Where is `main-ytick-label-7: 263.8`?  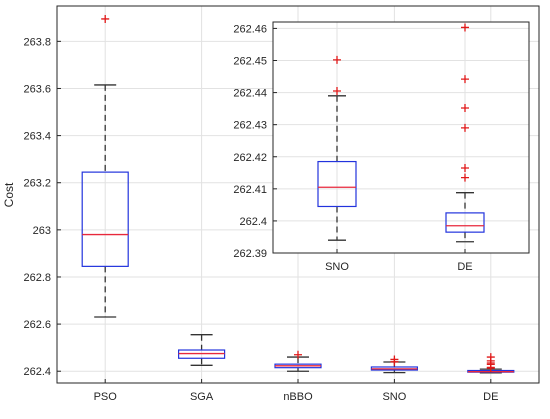 main-ytick-label-7: 263.8 is located at coordinates (37, 42).